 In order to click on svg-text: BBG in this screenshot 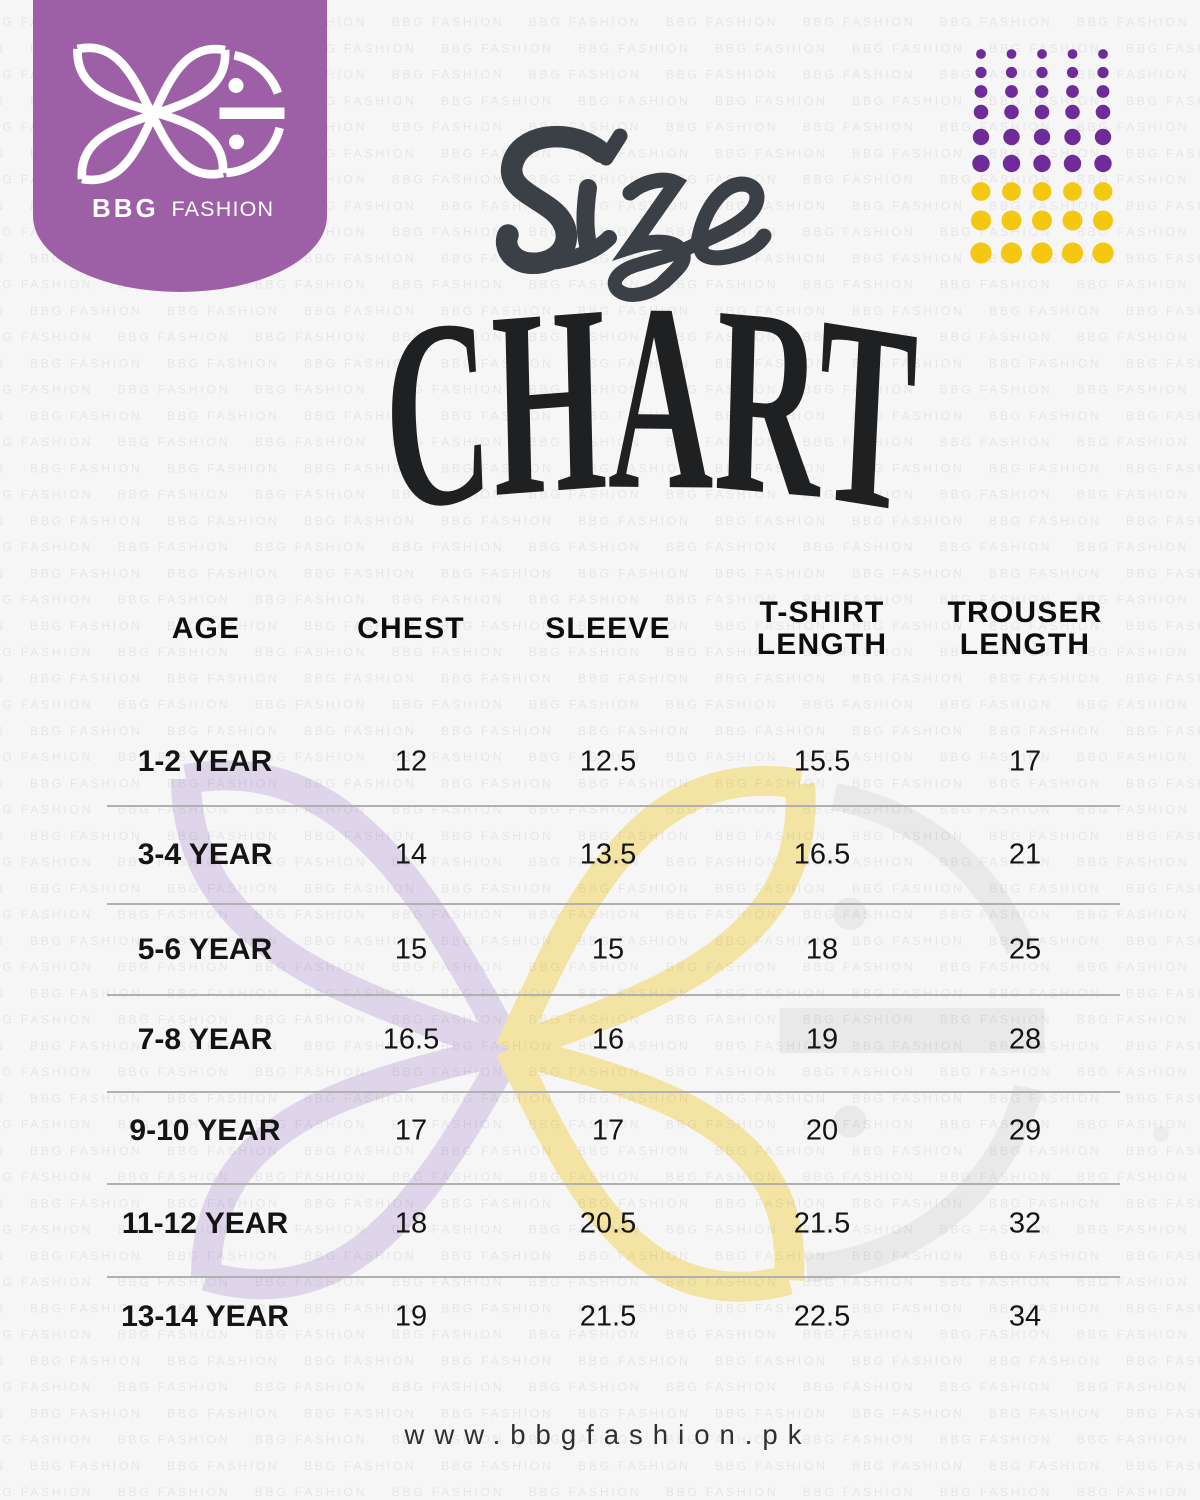, I will do `click(125, 208)`.